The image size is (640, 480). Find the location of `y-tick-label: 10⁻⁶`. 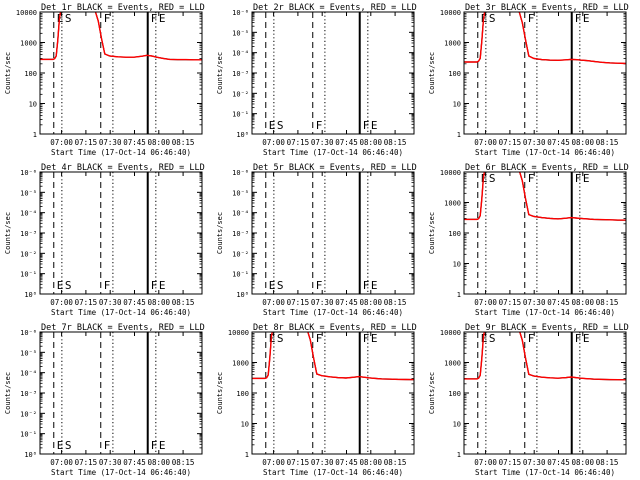

y-tick-label: 10⁻⁶ is located at coordinates (28, 173).